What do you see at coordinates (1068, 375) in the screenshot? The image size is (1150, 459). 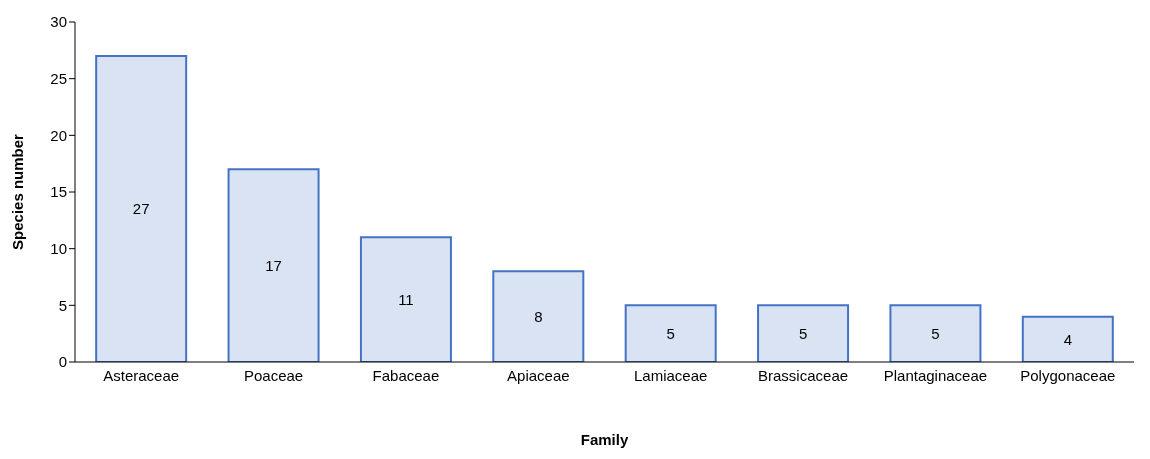 I see `x-tick-label: Polygonaceae` at bounding box center [1068, 375].